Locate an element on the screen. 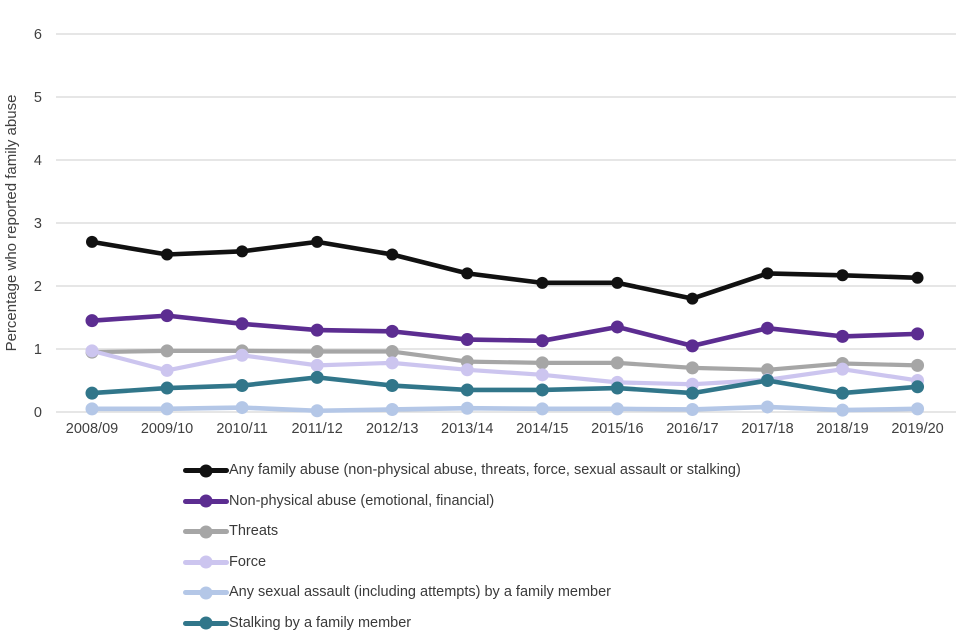 The image size is (960, 640). legend-item-4: Force is located at coordinates (571, 562).